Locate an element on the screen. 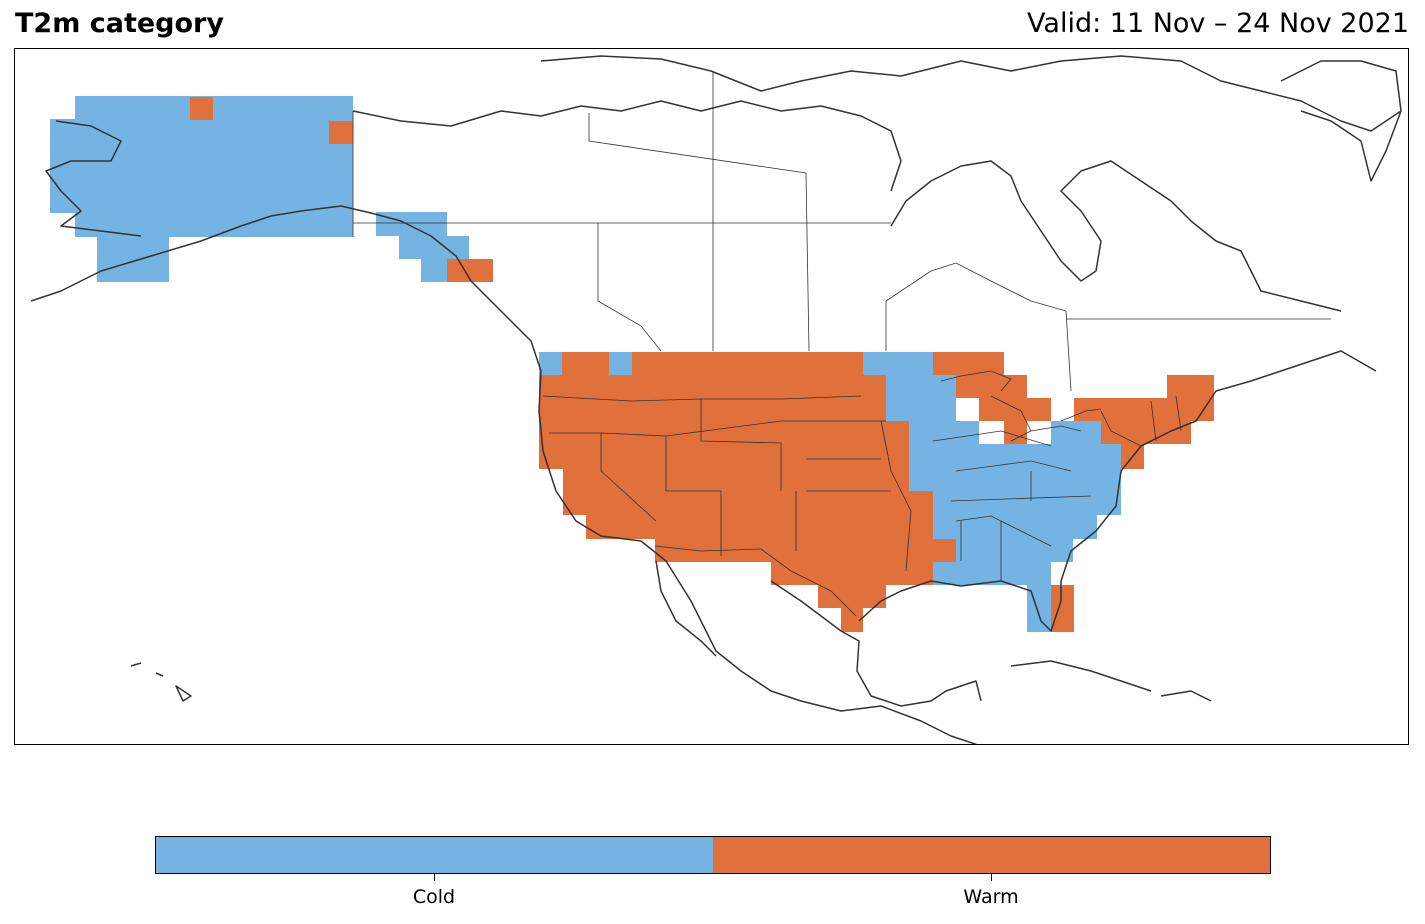  idaho-cold-cell is located at coordinates (620, 363).